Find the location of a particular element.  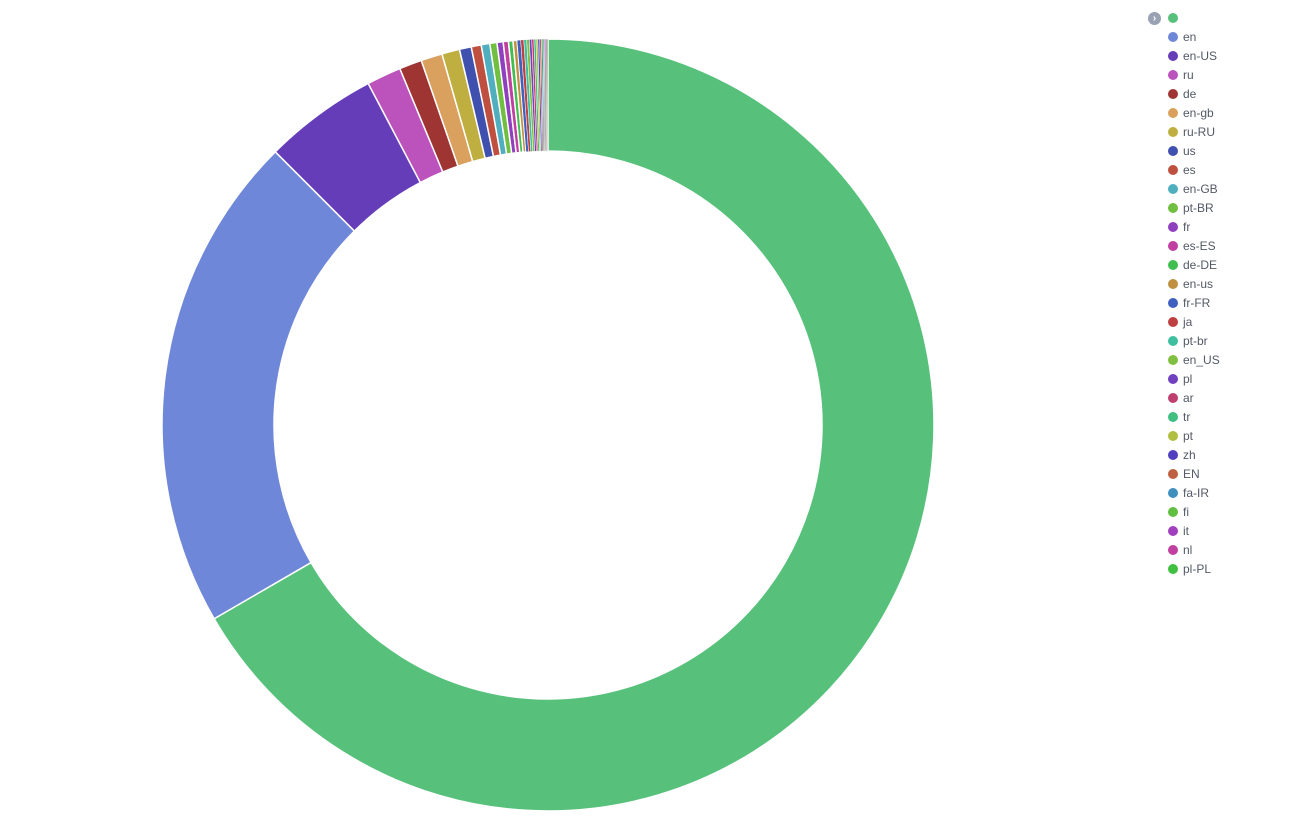

legend-item: zh is located at coordinates (1194, 454).